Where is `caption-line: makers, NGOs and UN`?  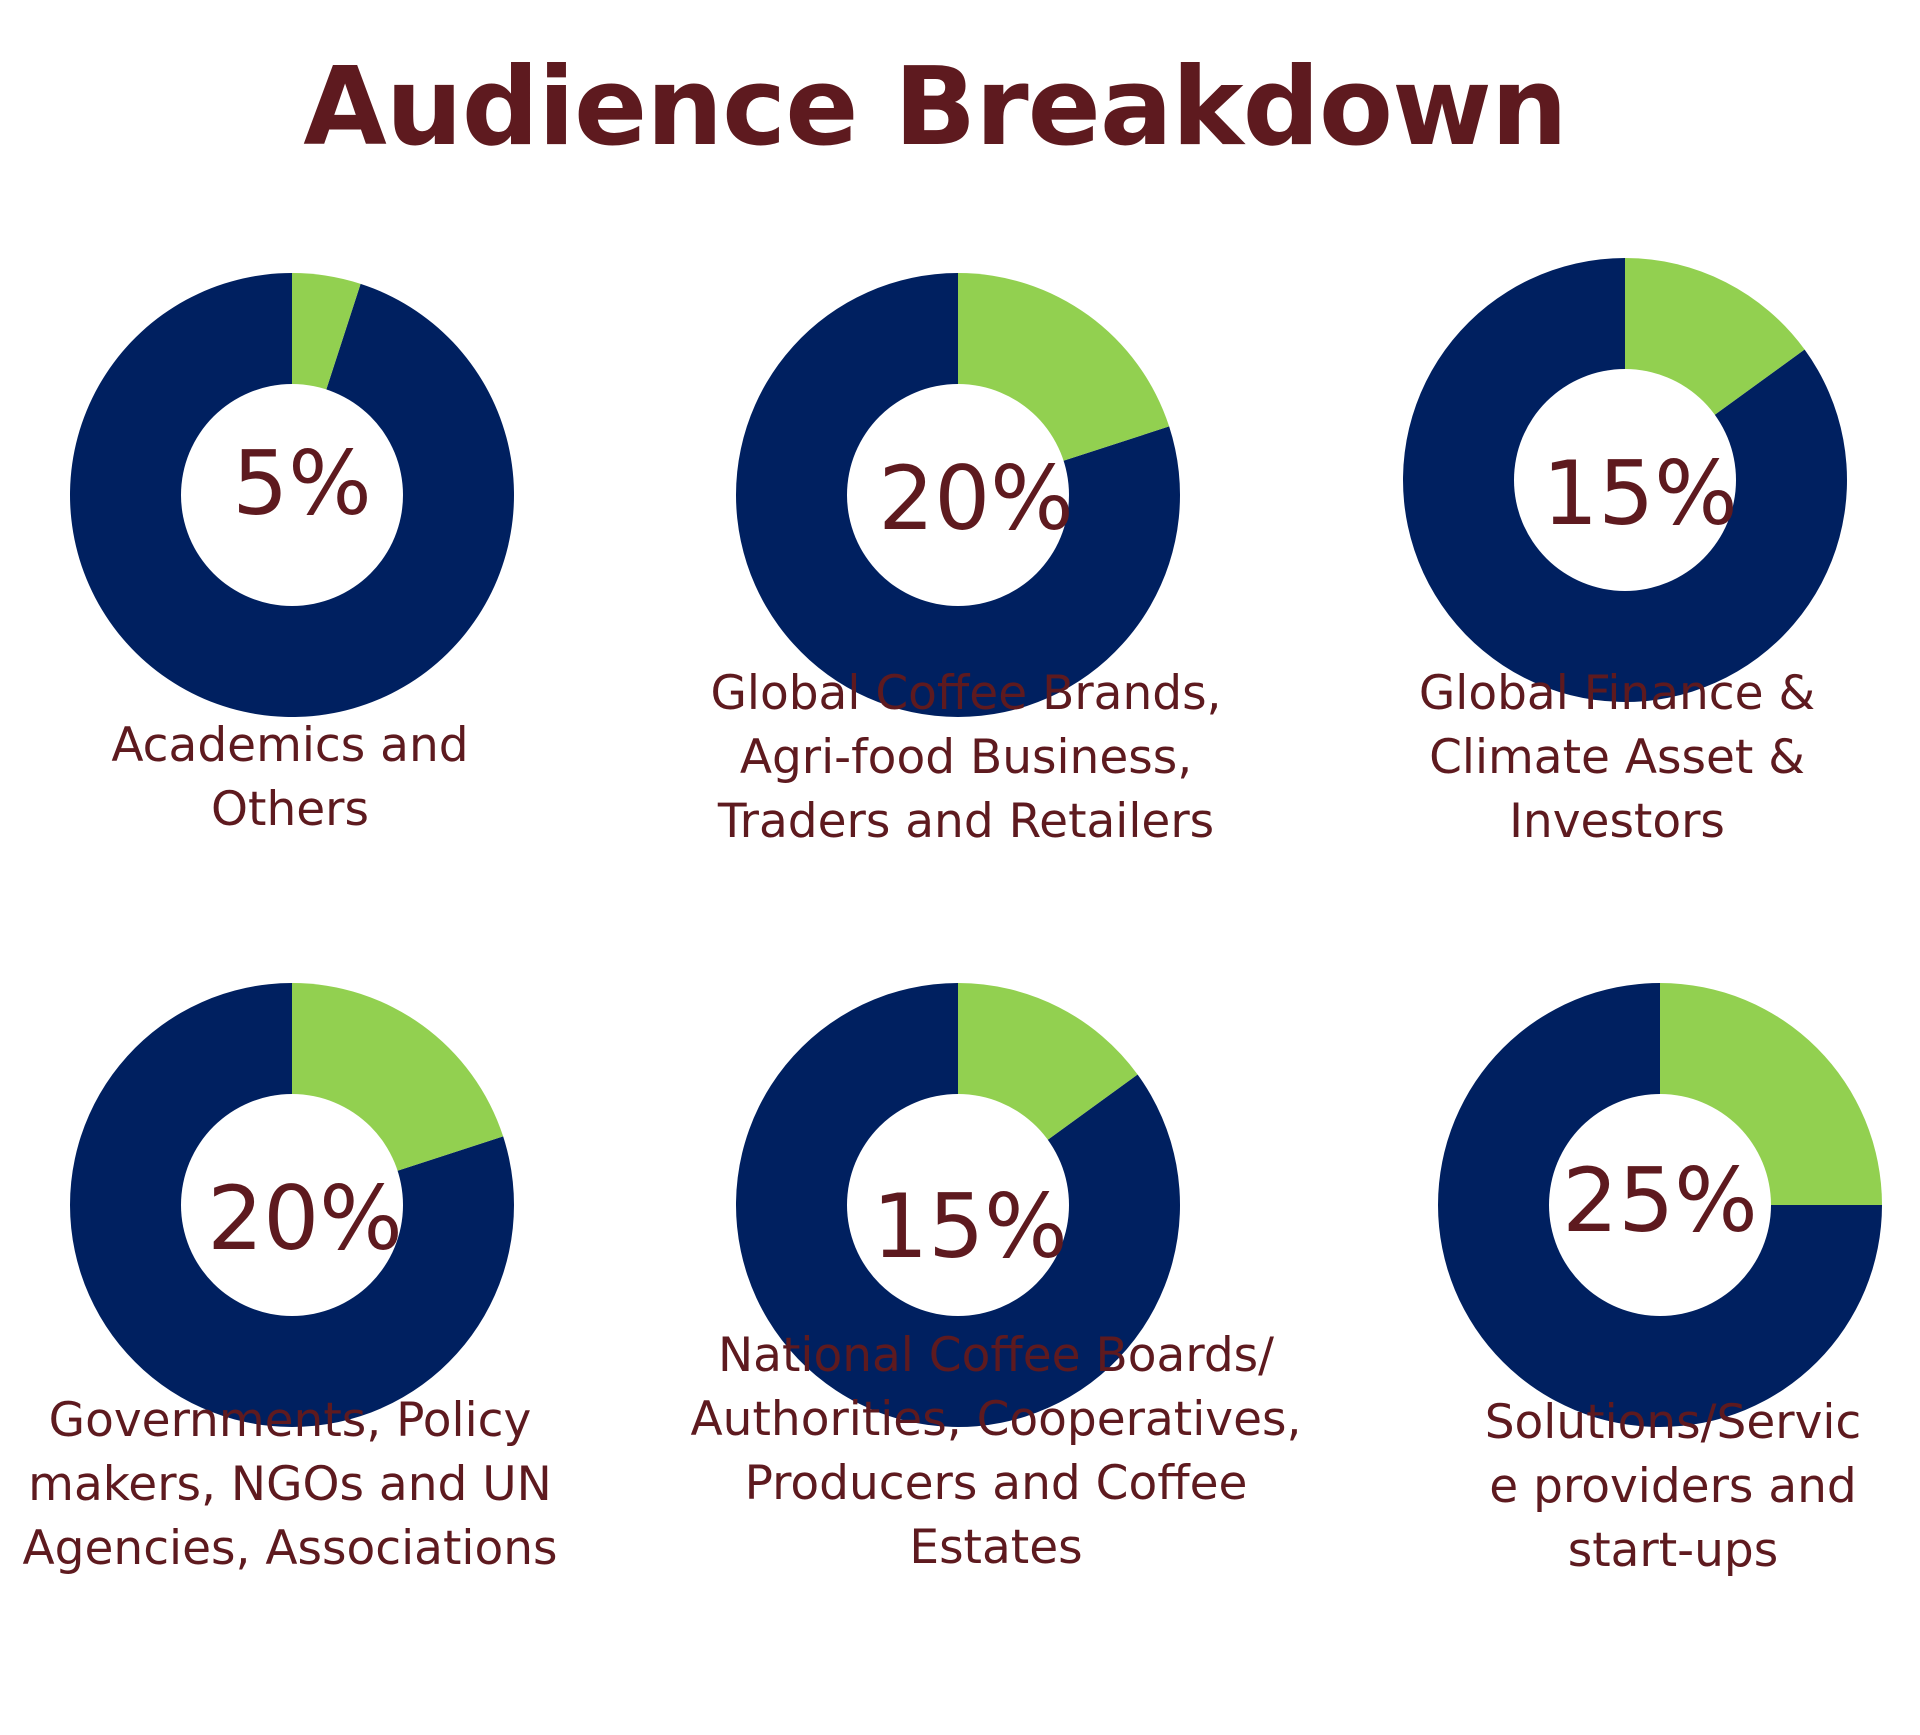 caption-line: makers, NGOs and UN is located at coordinates (290, 1484).